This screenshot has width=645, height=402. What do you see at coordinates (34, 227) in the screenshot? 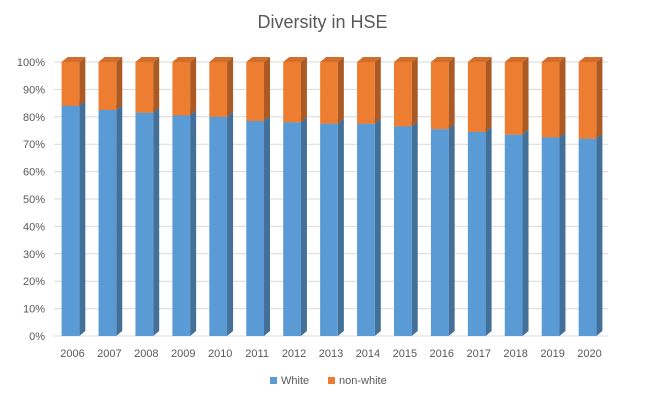
I see `y-tick-label: 40%` at bounding box center [34, 227].